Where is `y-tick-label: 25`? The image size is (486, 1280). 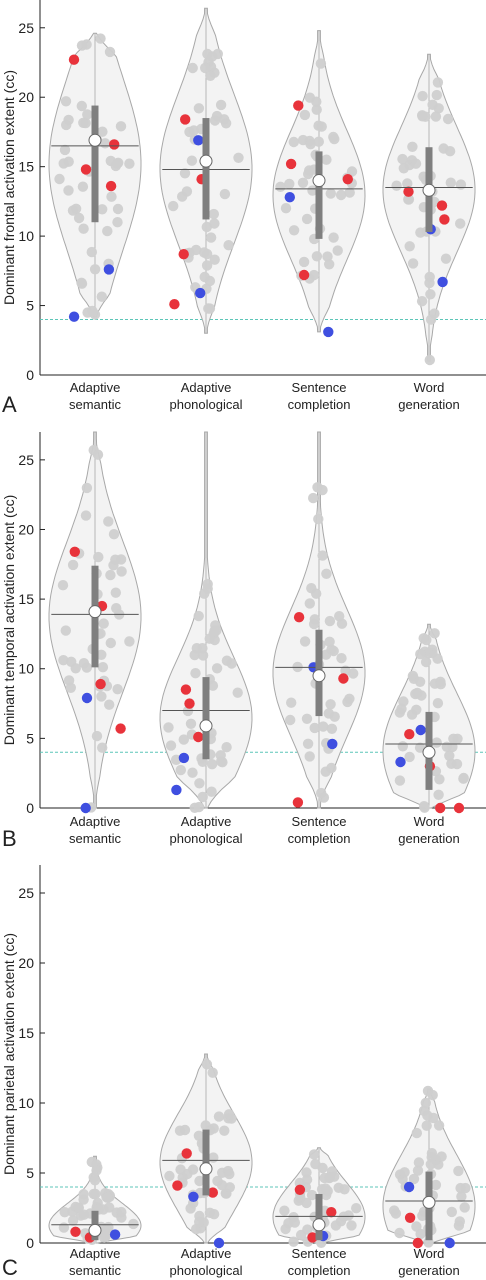
y-tick-label: 25 is located at coordinates (26, 893).